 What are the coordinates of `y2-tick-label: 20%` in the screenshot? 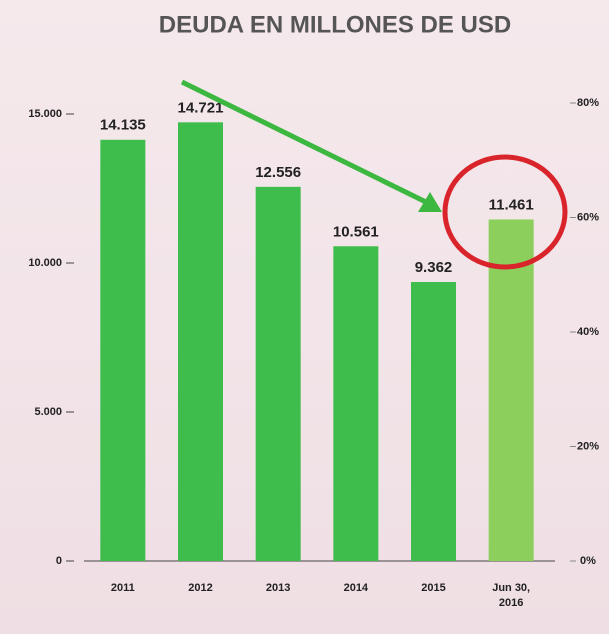 It's located at (588, 446).